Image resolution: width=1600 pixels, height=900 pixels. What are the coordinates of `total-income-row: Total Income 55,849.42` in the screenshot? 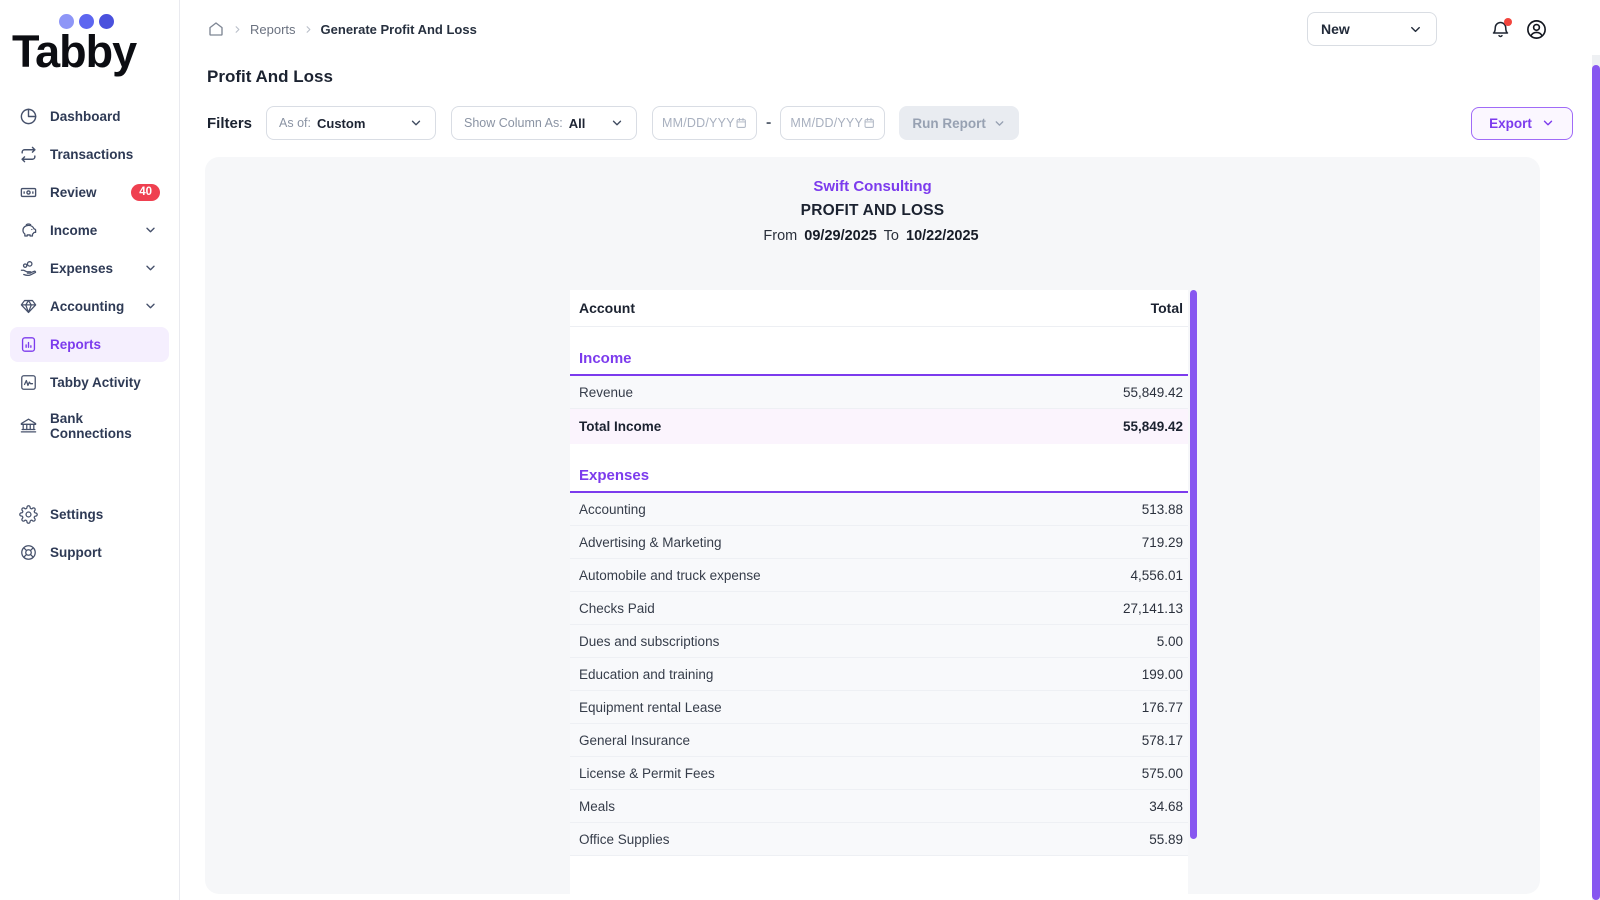 It's located at (879, 426).